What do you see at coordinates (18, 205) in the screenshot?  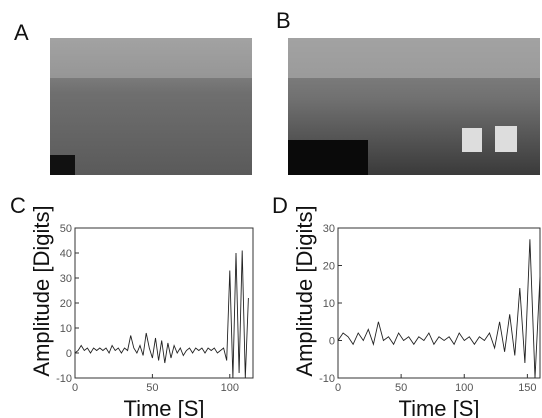 I see `panel-label: C` at bounding box center [18, 205].